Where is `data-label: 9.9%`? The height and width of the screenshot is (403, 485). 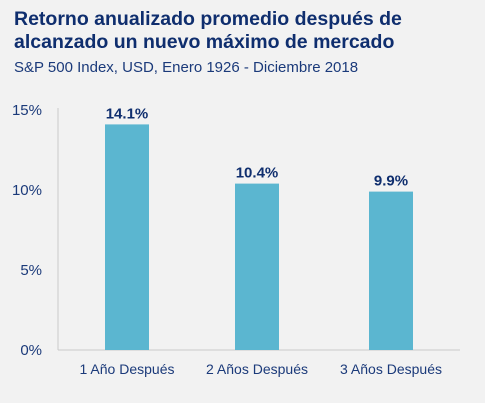 data-label: 9.9% is located at coordinates (391, 181).